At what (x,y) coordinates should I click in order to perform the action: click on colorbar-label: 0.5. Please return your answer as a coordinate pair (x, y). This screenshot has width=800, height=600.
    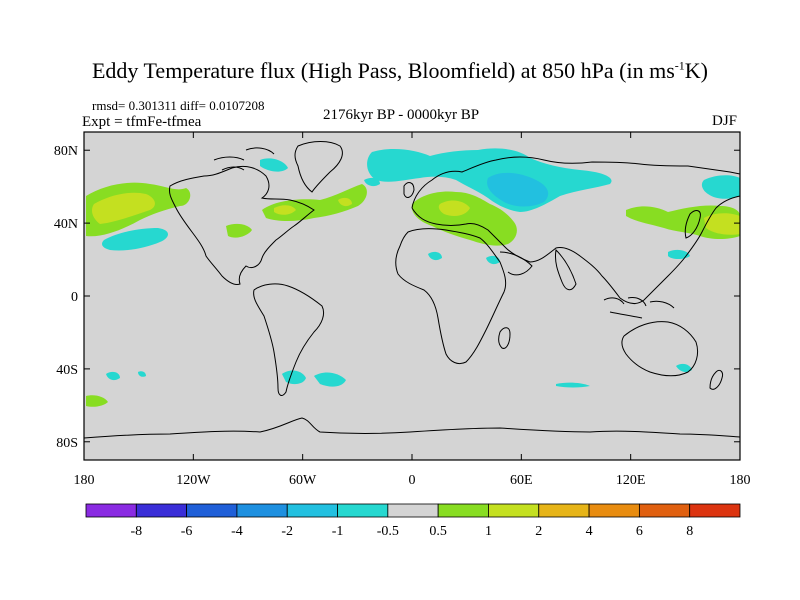
    Looking at the image, I should click on (438, 531).